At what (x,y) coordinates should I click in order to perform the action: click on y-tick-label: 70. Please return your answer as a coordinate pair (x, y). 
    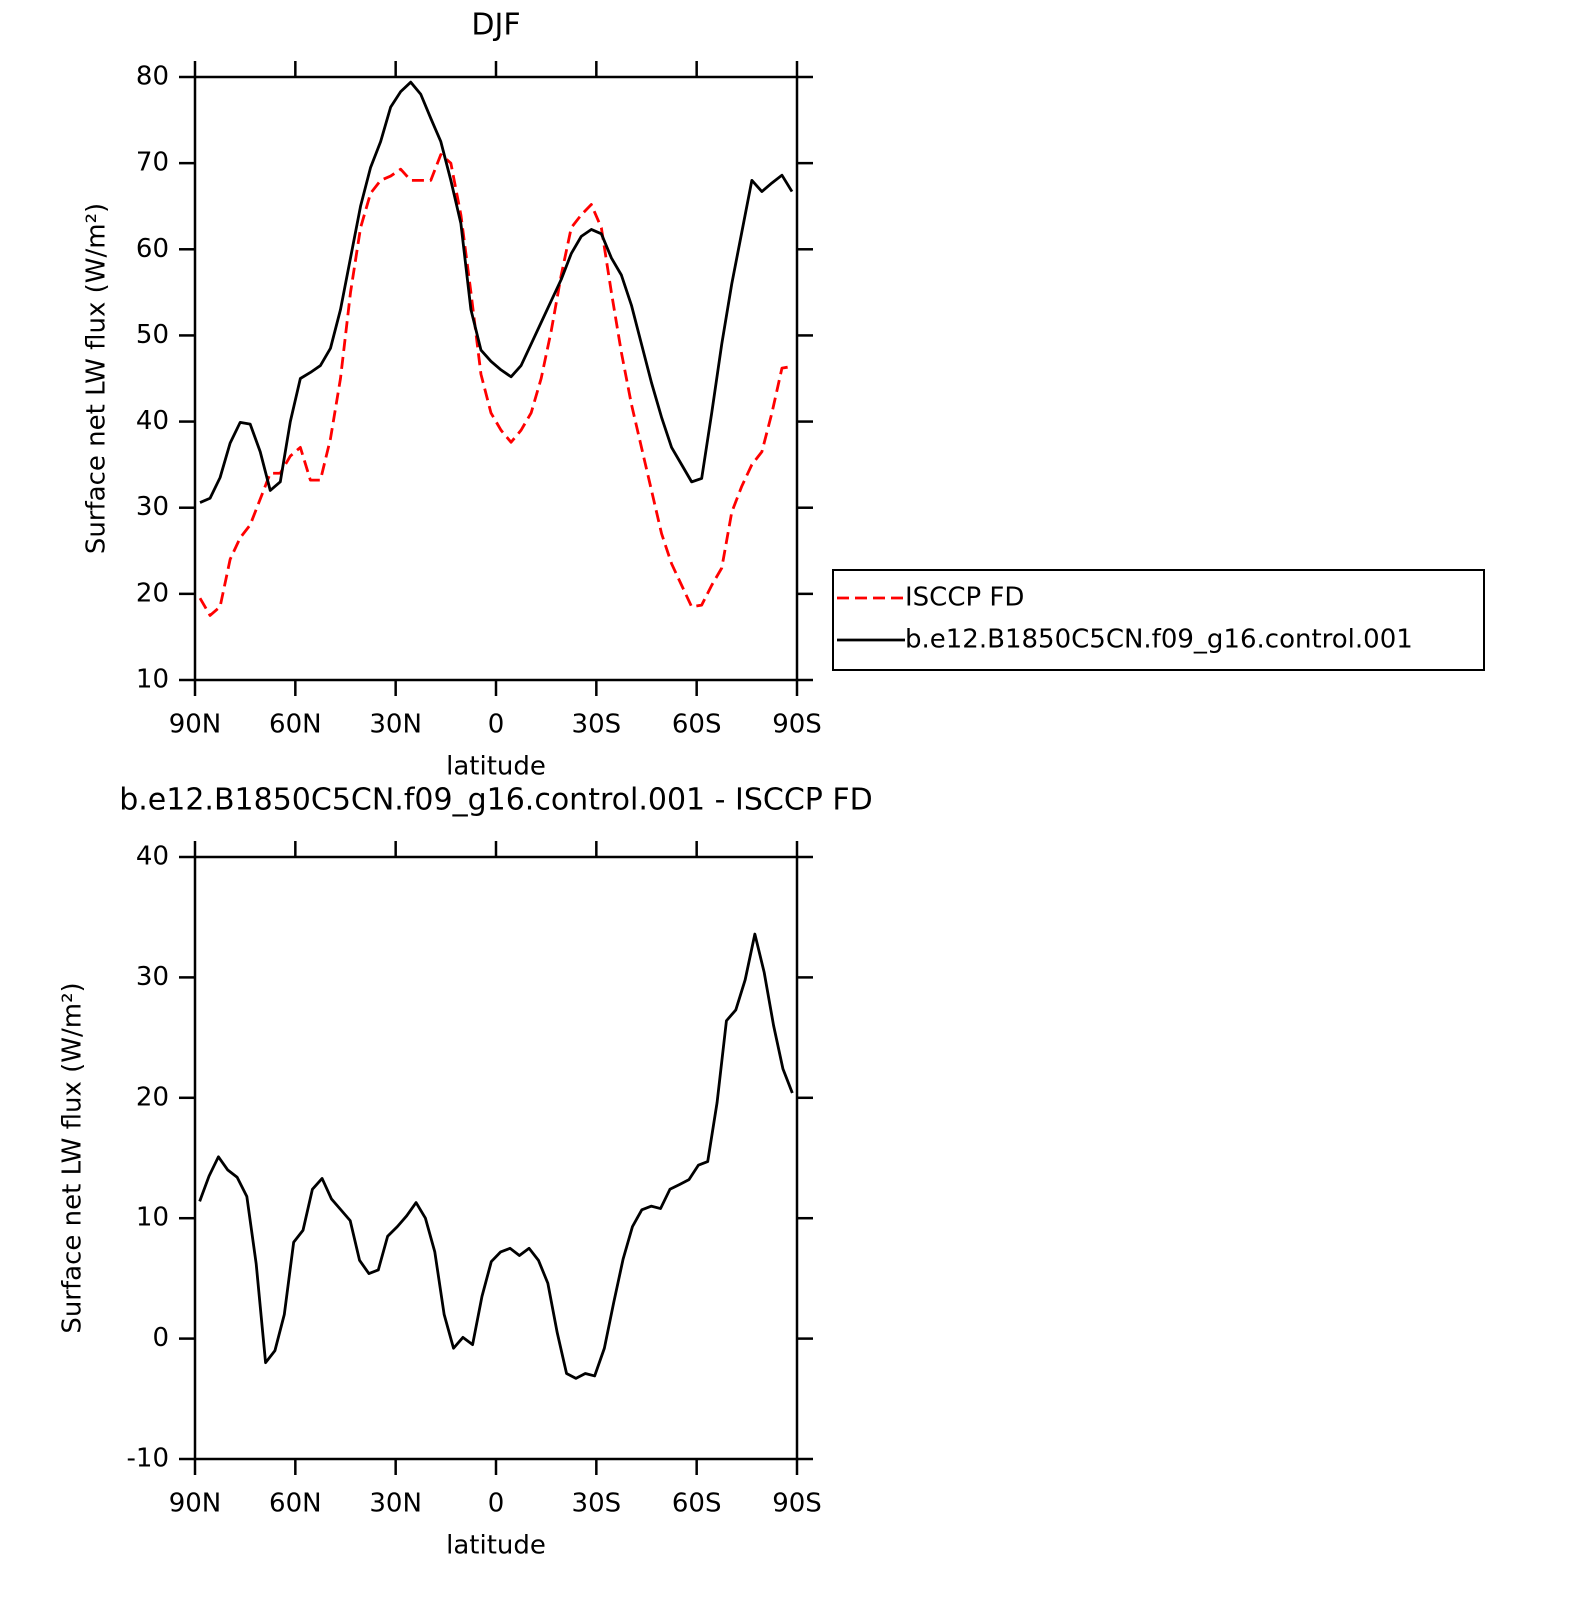
    Looking at the image, I should click on (152, 163).